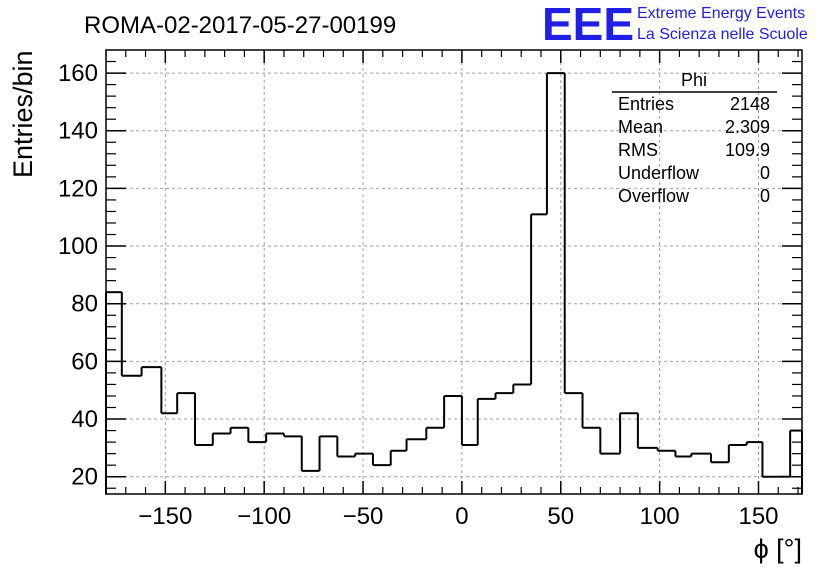 Image resolution: width=836 pixels, height=572 pixels. I want to click on stats-row-value: 109.9, so click(747, 150).